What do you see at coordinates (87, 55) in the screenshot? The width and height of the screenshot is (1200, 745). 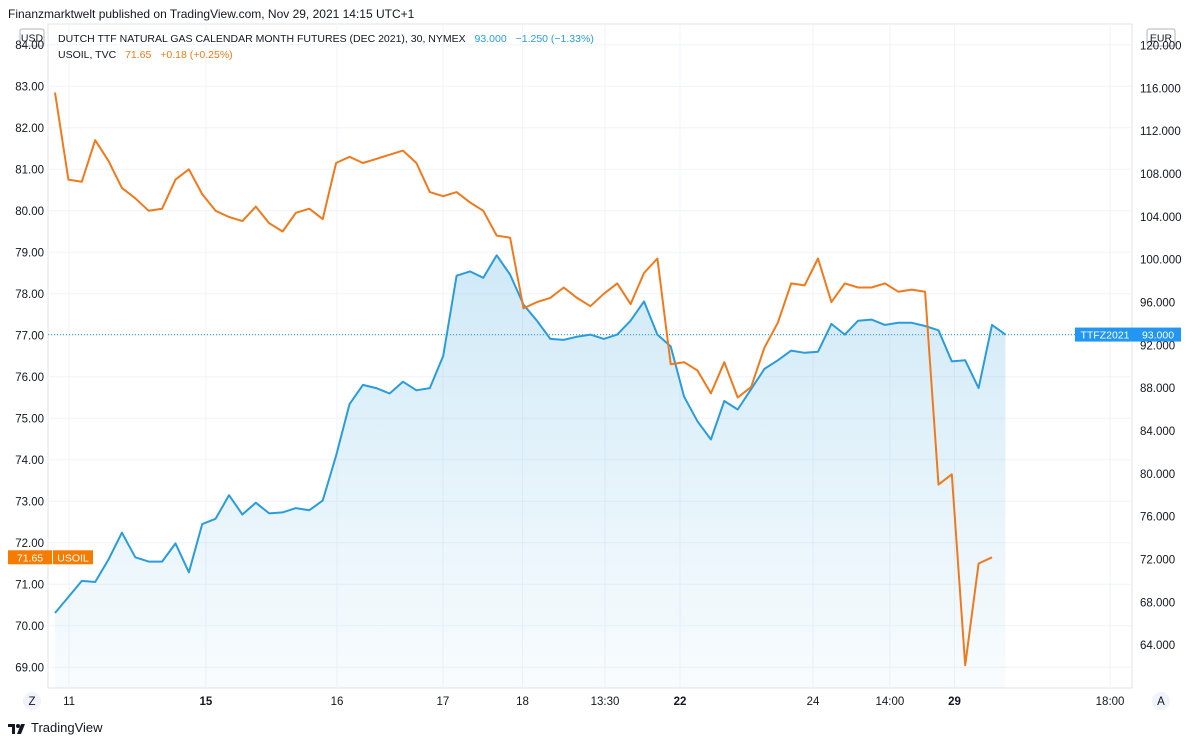 I see `legend-usoil-symbol: USOIL, TVC` at bounding box center [87, 55].